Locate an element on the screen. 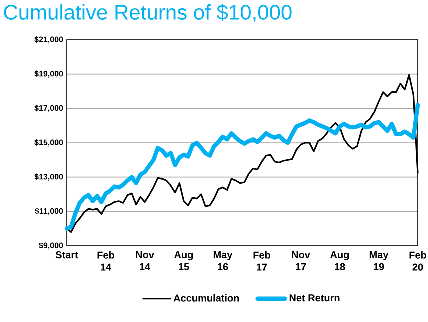 The width and height of the screenshot is (428, 322). y-tick-label: $19,000 is located at coordinates (49, 74).